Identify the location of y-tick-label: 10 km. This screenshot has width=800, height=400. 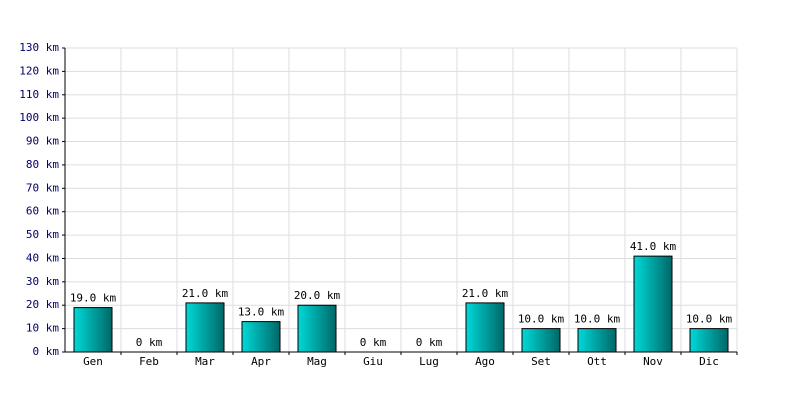
(42, 328).